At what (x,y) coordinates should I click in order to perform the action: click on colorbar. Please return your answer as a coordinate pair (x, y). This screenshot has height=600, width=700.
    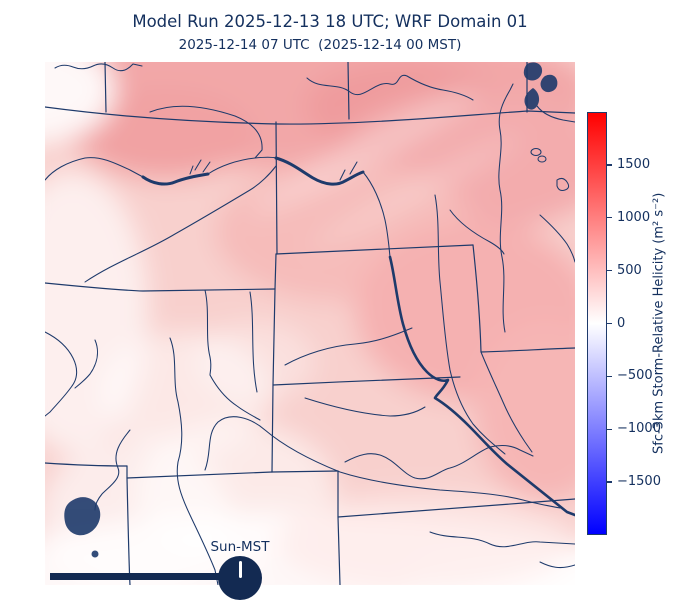
    Looking at the image, I should click on (597, 323).